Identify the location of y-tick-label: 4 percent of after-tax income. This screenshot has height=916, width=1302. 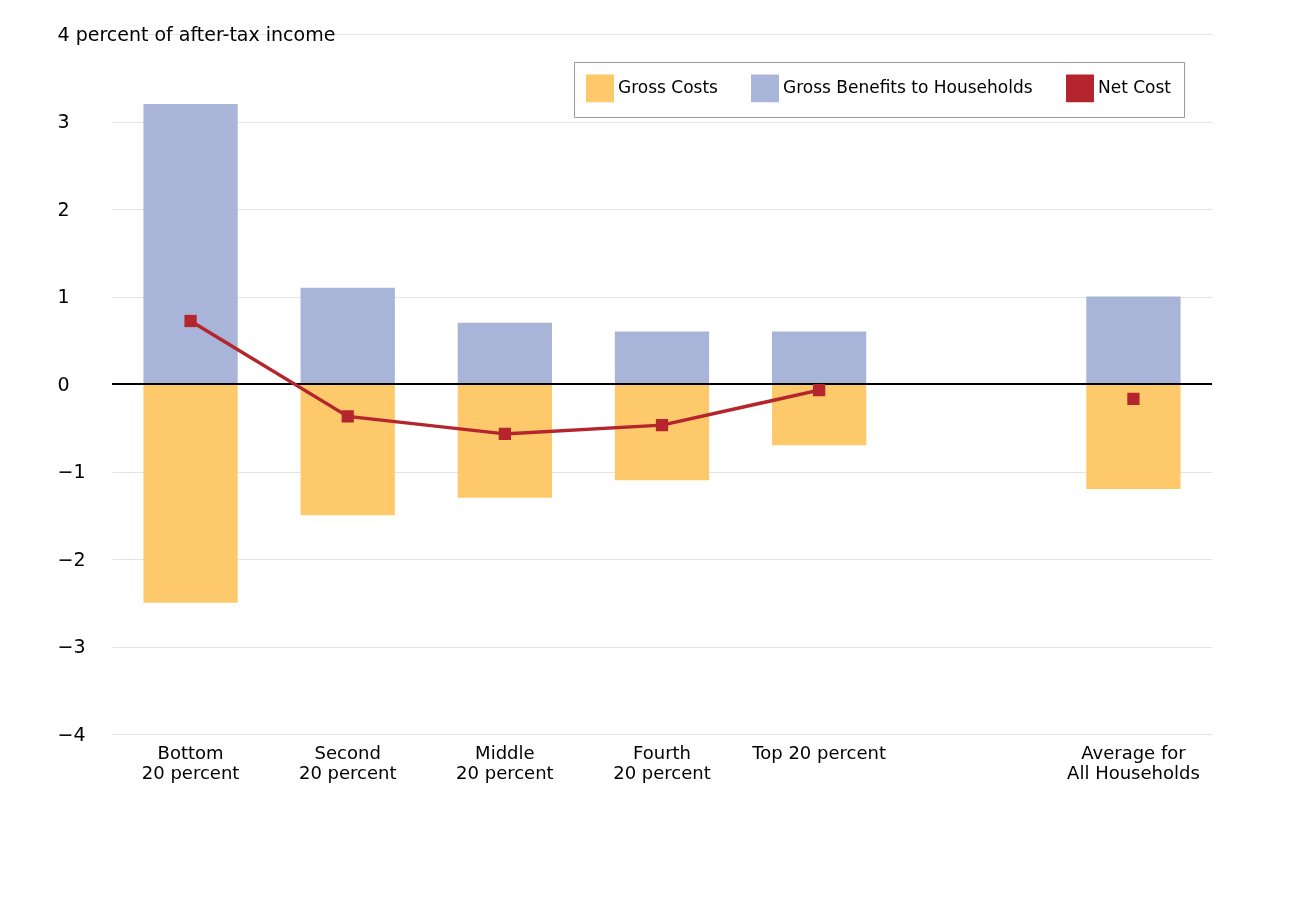
(196, 33).